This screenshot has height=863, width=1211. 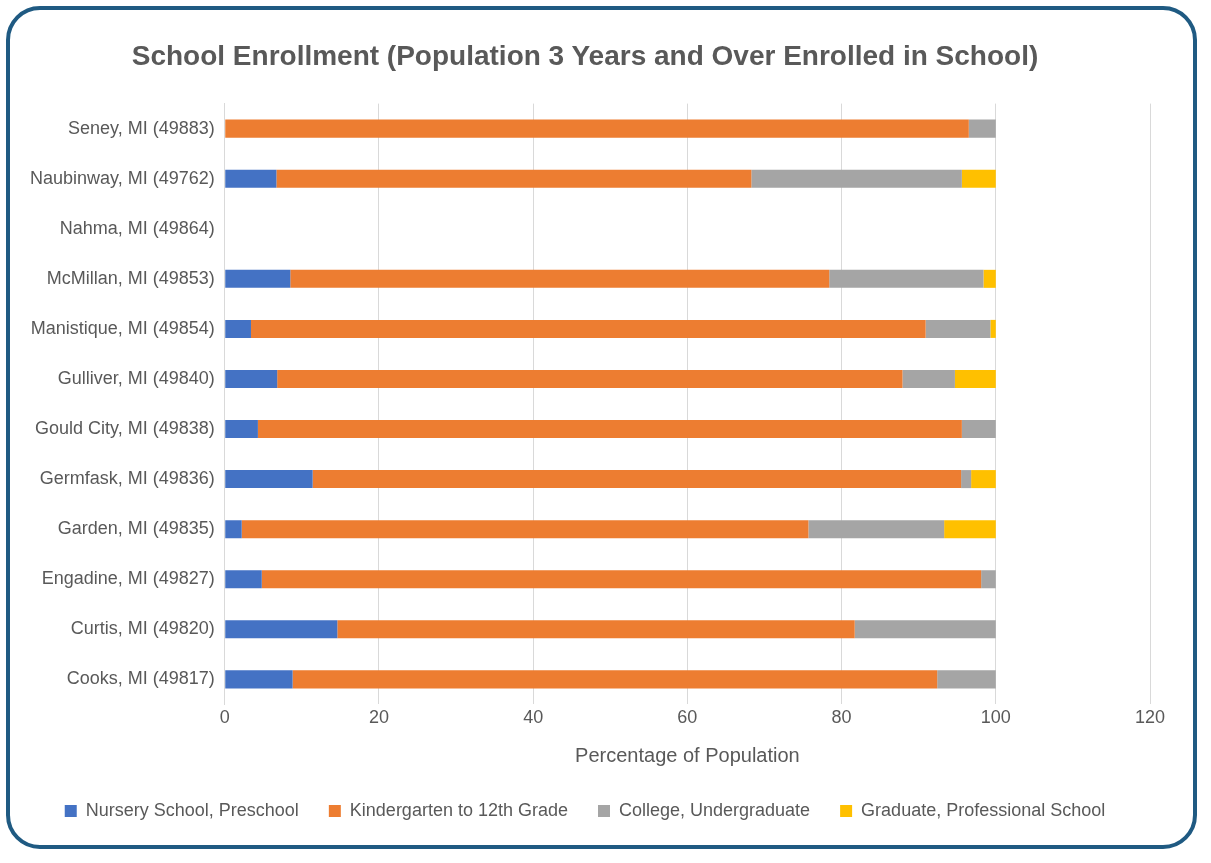 I want to click on x-tick-label: 120, so click(x=1150, y=717).